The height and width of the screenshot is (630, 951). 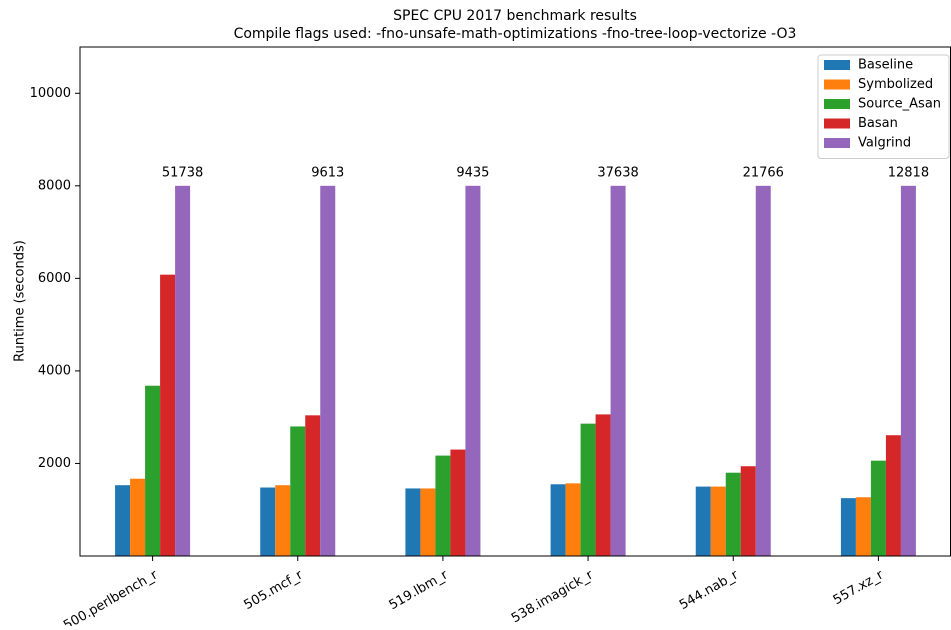 What do you see at coordinates (859, 587) in the screenshot?
I see `x-tick-label: 557.xz_r` at bounding box center [859, 587].